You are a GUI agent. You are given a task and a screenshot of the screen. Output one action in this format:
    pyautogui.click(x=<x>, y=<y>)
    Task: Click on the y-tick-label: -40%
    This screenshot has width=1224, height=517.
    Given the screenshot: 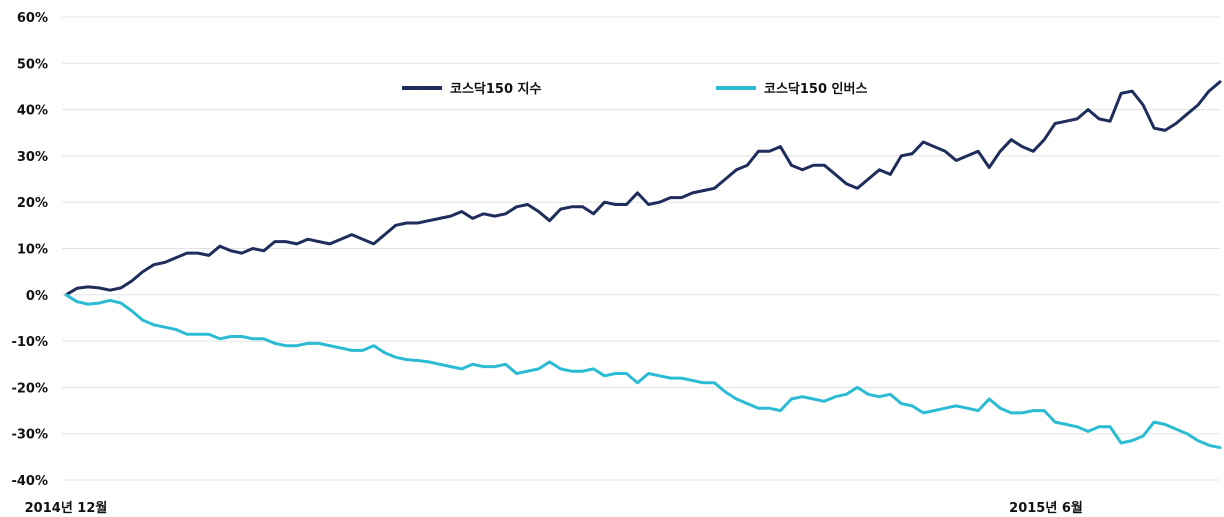 What is the action you would take?
    pyautogui.click(x=29, y=481)
    